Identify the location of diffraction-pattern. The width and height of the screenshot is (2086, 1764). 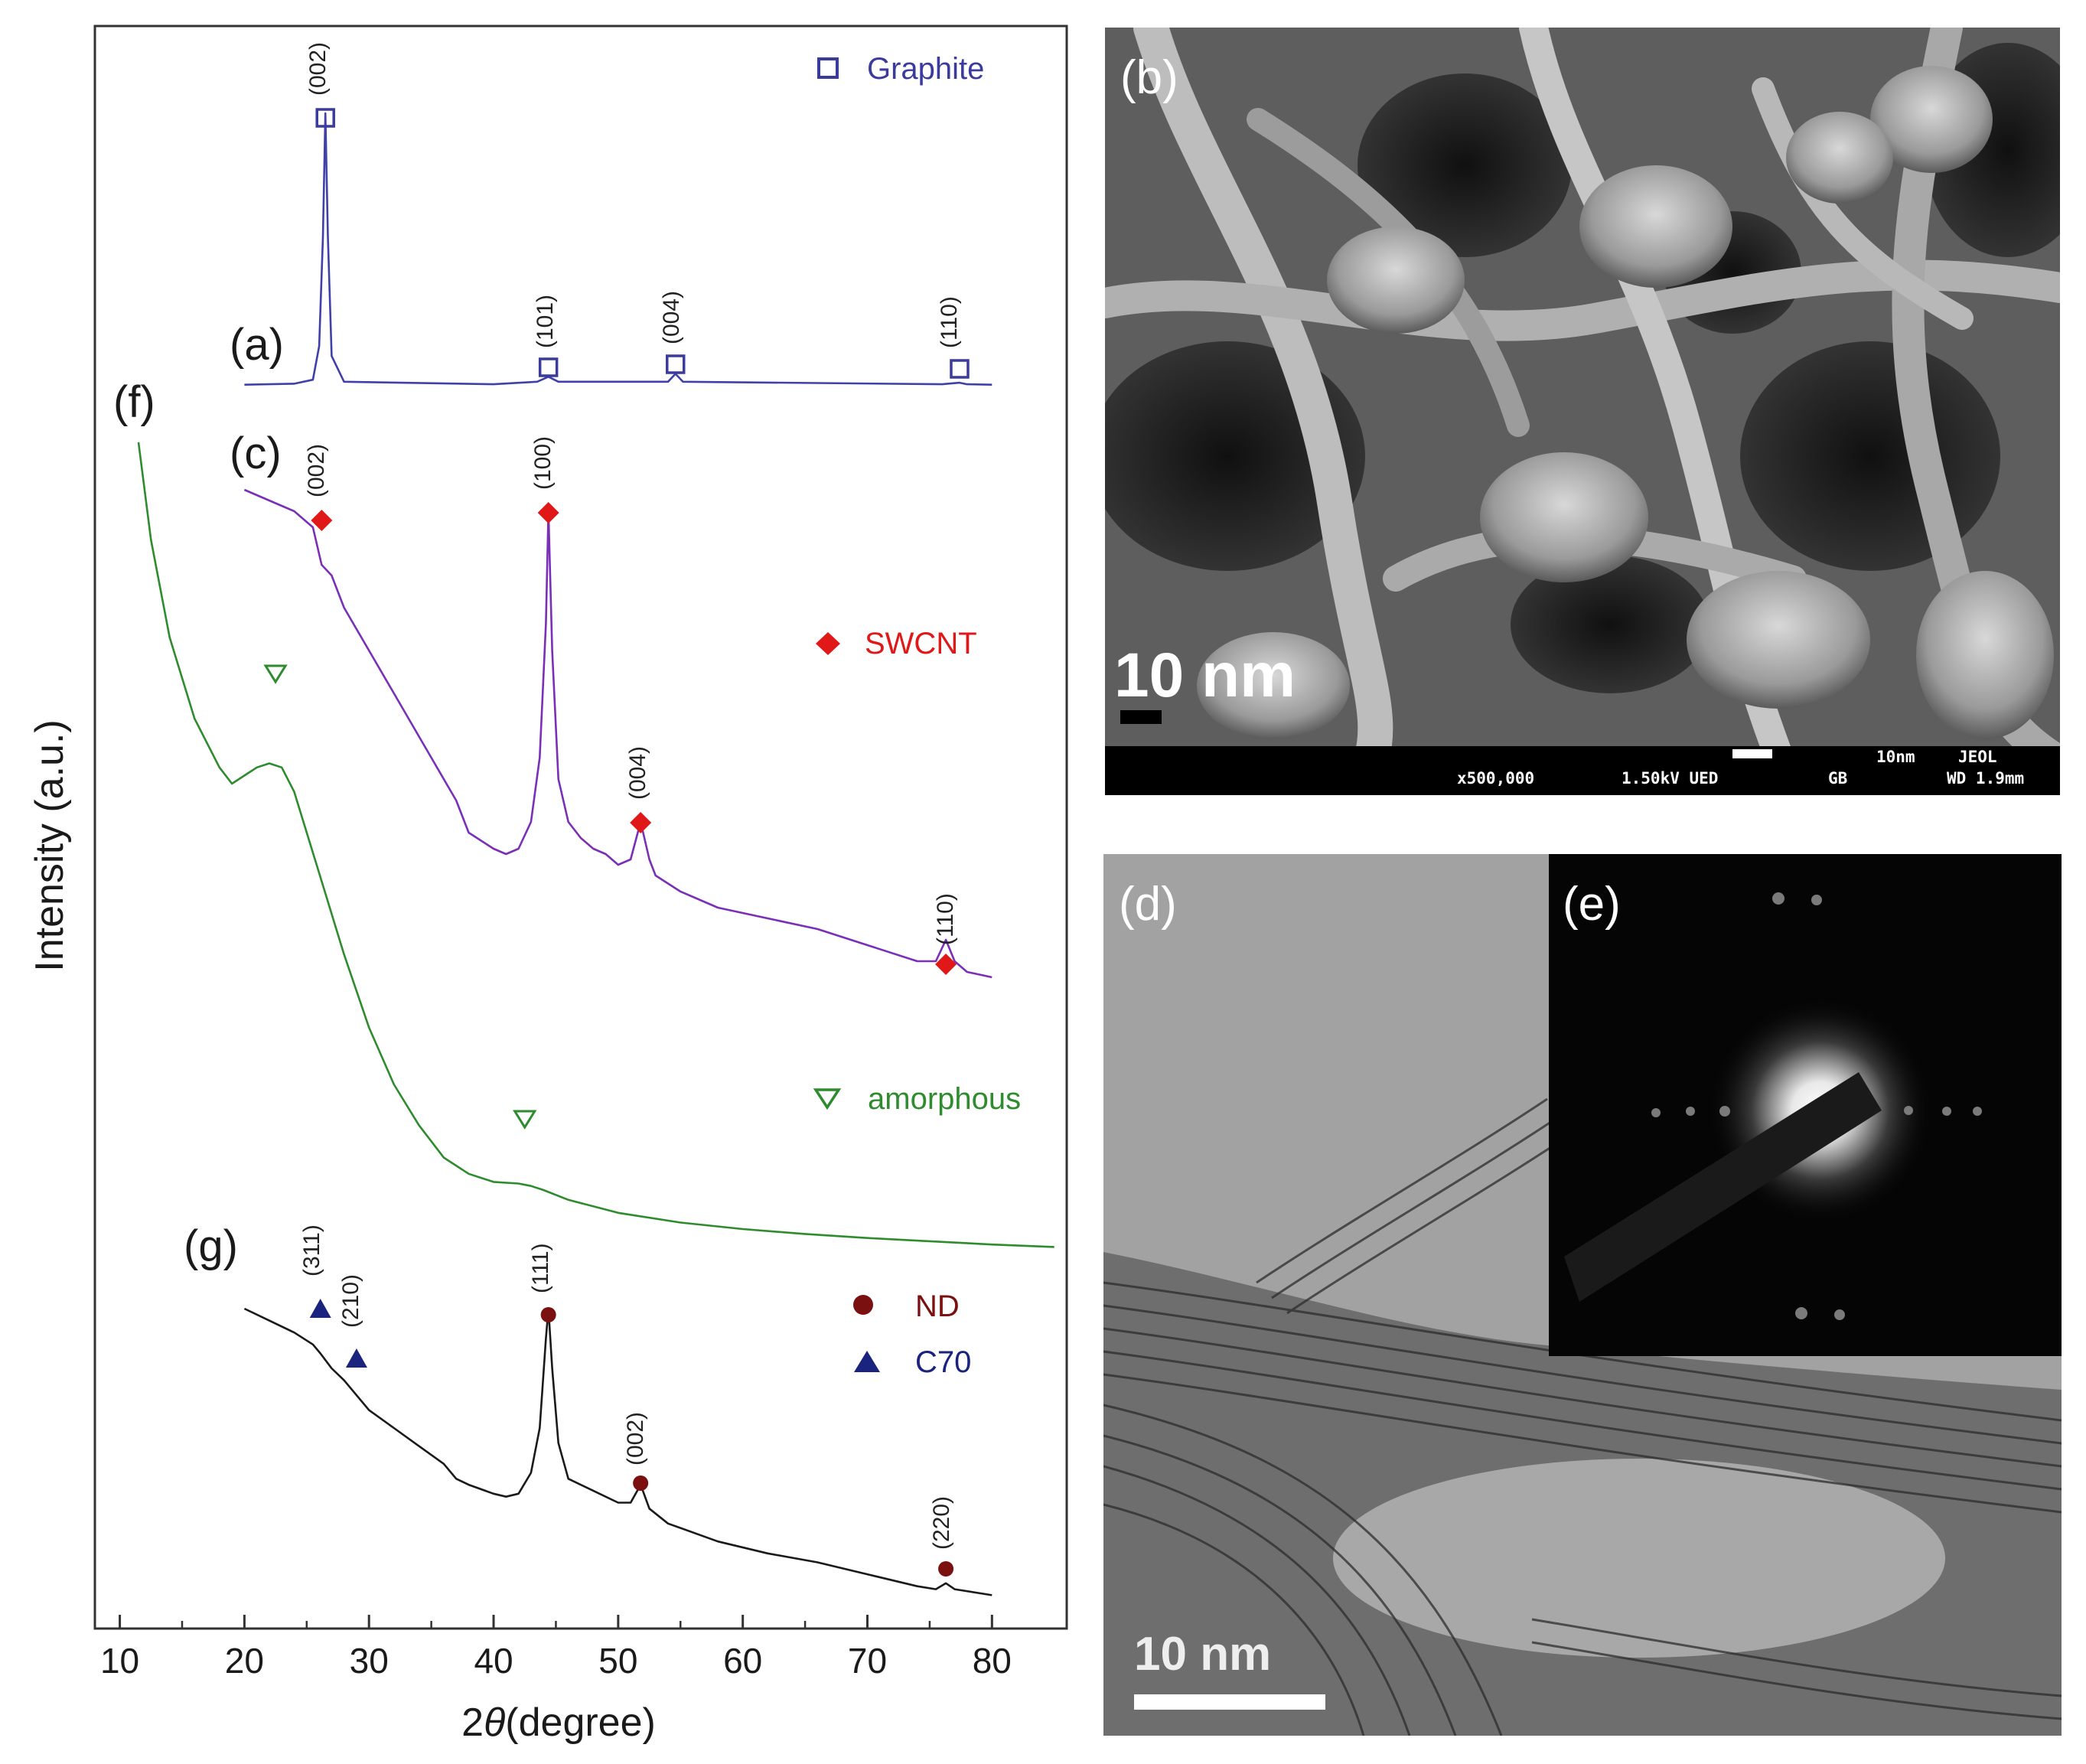
(1805, 1105).